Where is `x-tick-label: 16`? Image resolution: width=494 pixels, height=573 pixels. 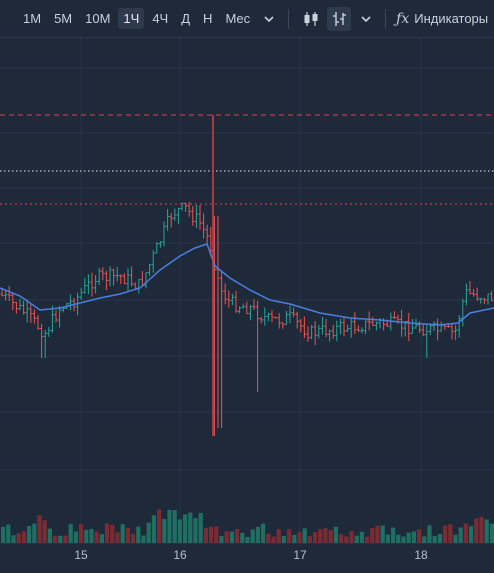
x-tick-label: 16 is located at coordinates (180, 555).